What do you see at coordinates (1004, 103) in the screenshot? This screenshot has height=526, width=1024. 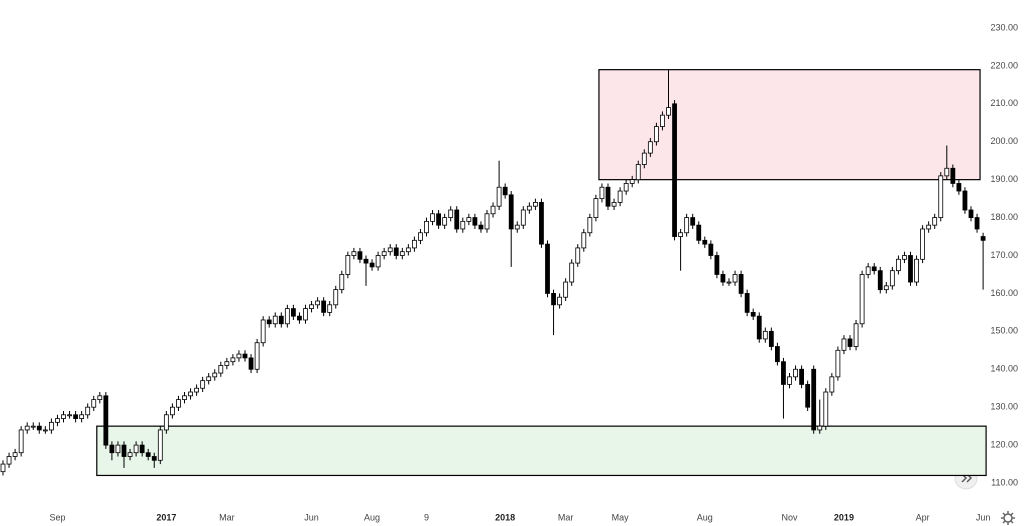 I see `y-tick-label: 210.00` at bounding box center [1004, 103].